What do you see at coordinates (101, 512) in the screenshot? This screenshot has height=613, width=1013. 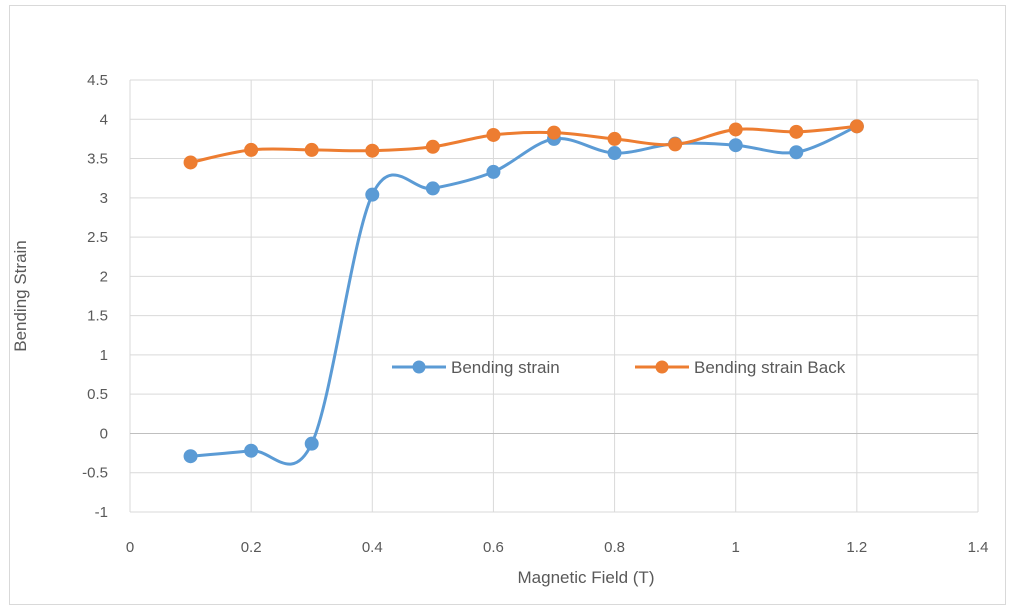 I see `y-tick-label: -1` at bounding box center [101, 512].